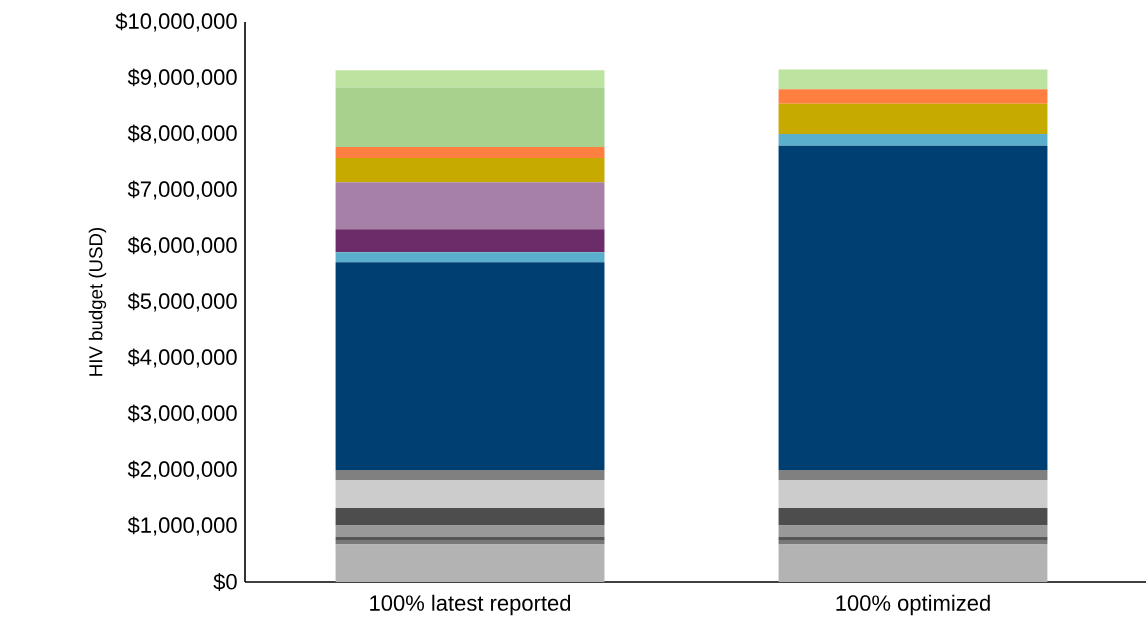  Describe the element at coordinates (176, 22) in the screenshot. I see `y-tick-label: $10,000,000` at that location.